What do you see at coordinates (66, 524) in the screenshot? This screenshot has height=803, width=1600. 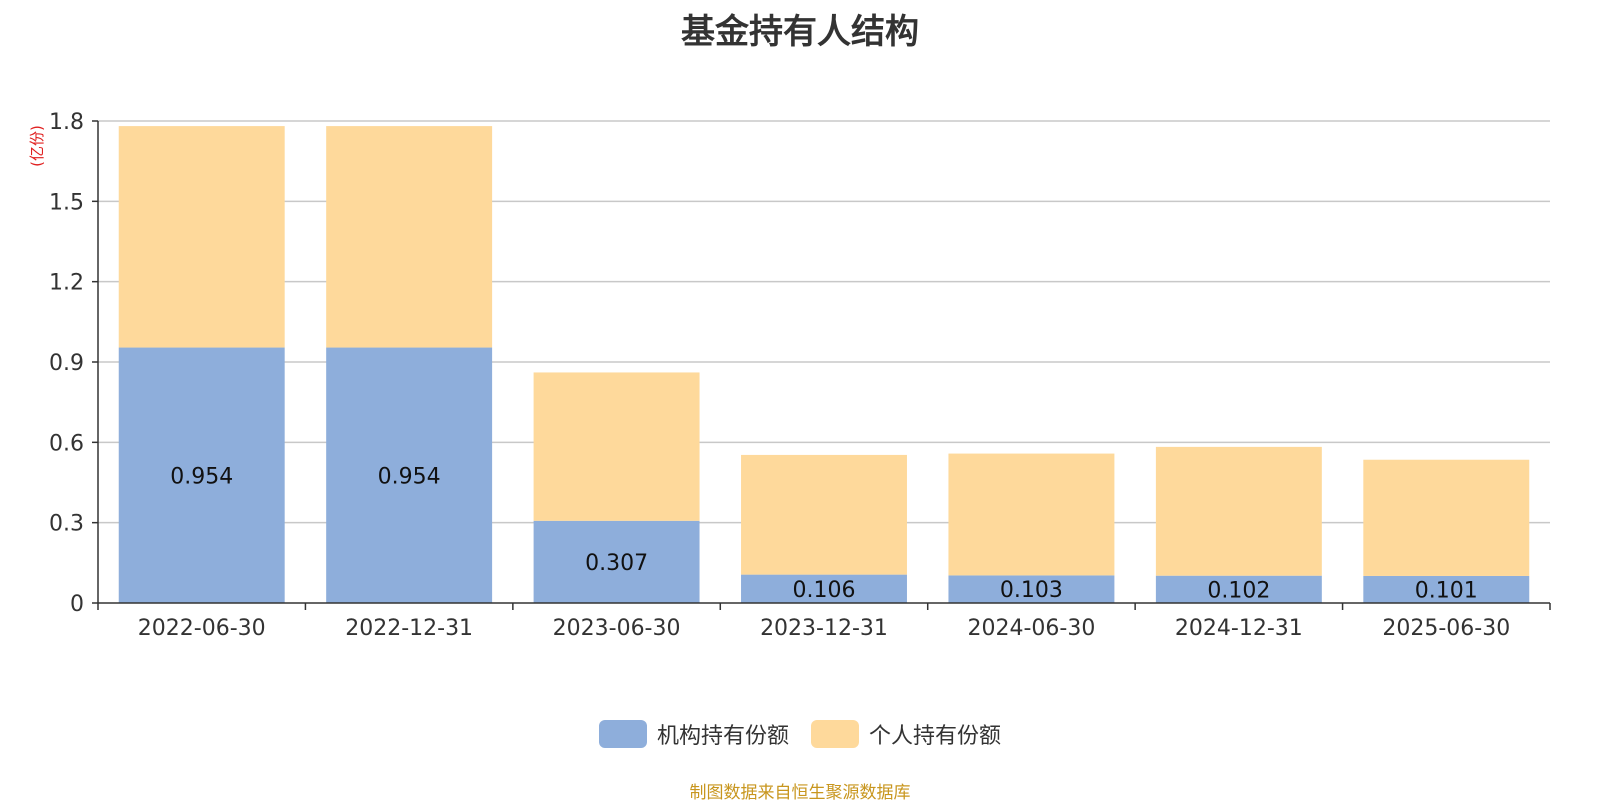 I see `y-tick-label: 0.3` at bounding box center [66, 524].